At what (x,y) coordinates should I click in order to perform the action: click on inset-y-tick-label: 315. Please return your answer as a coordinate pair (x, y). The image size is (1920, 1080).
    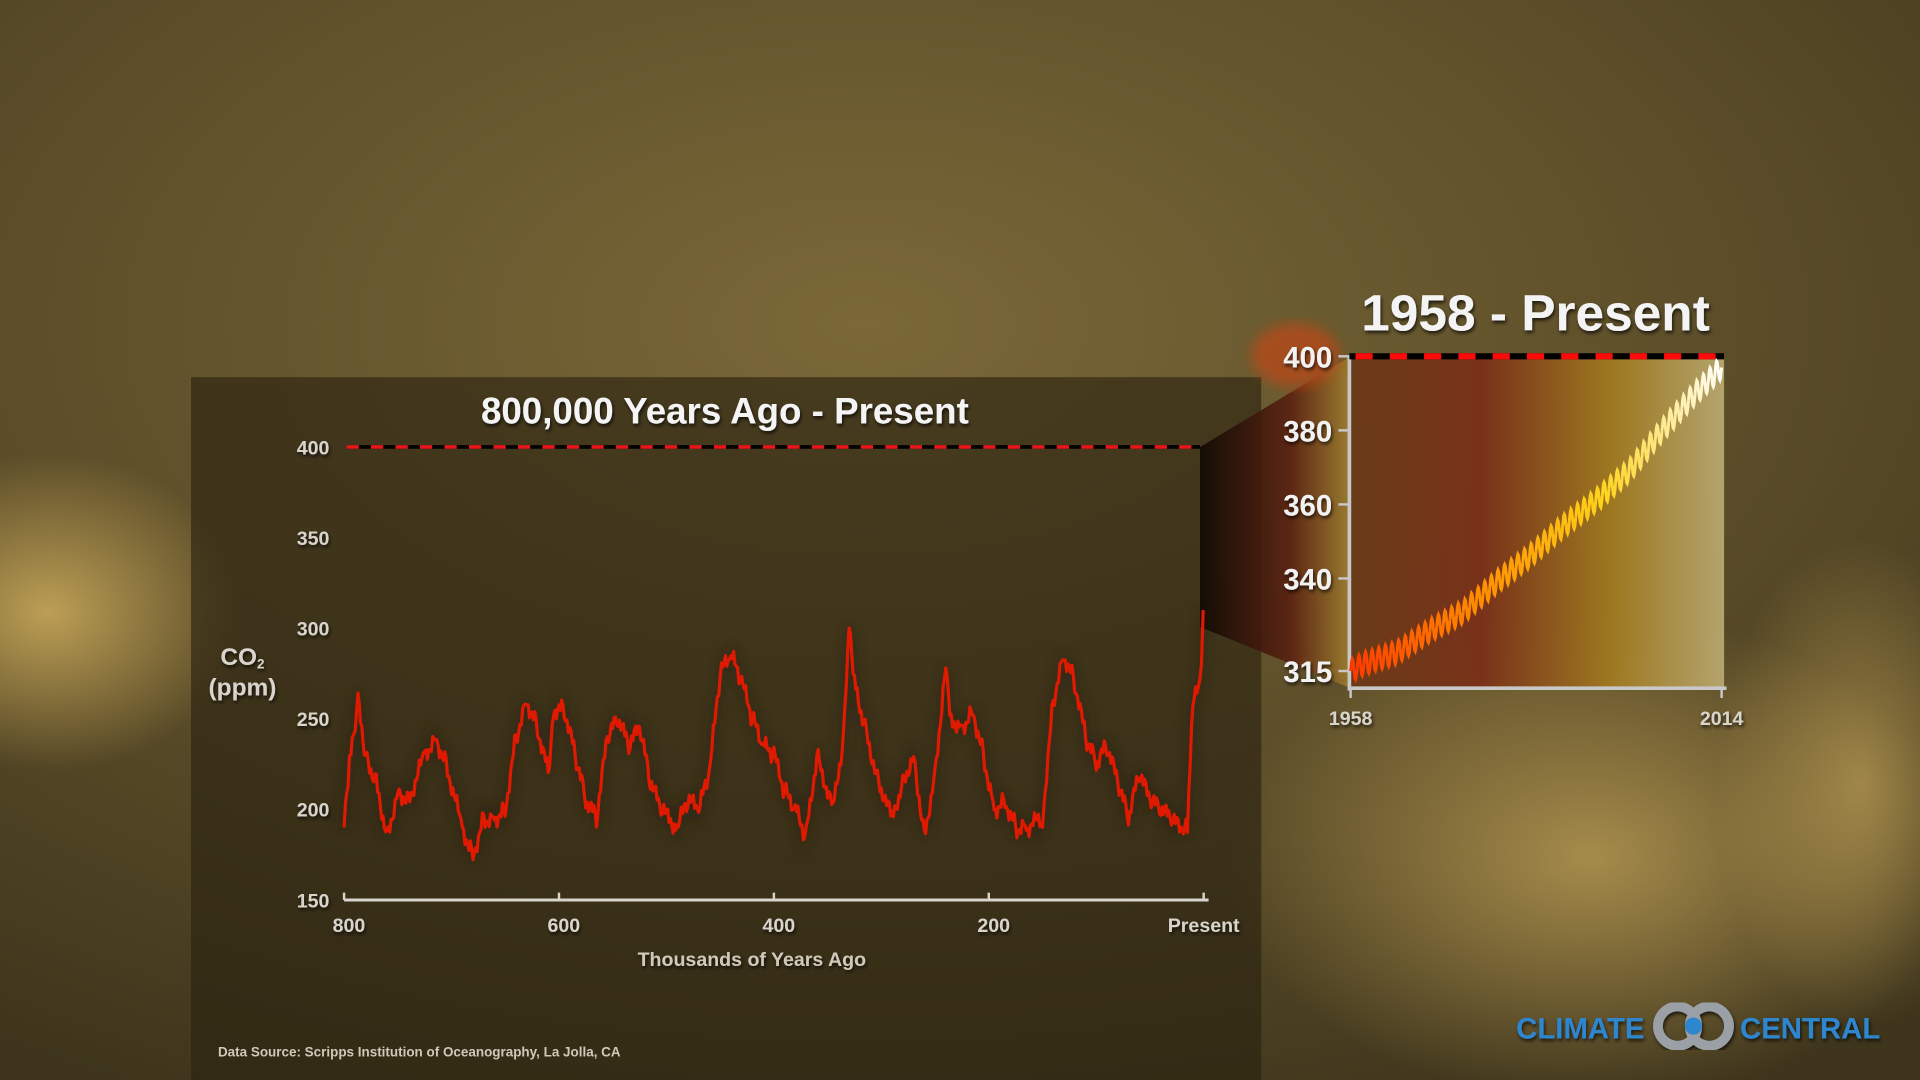
    Looking at the image, I should click on (1307, 672).